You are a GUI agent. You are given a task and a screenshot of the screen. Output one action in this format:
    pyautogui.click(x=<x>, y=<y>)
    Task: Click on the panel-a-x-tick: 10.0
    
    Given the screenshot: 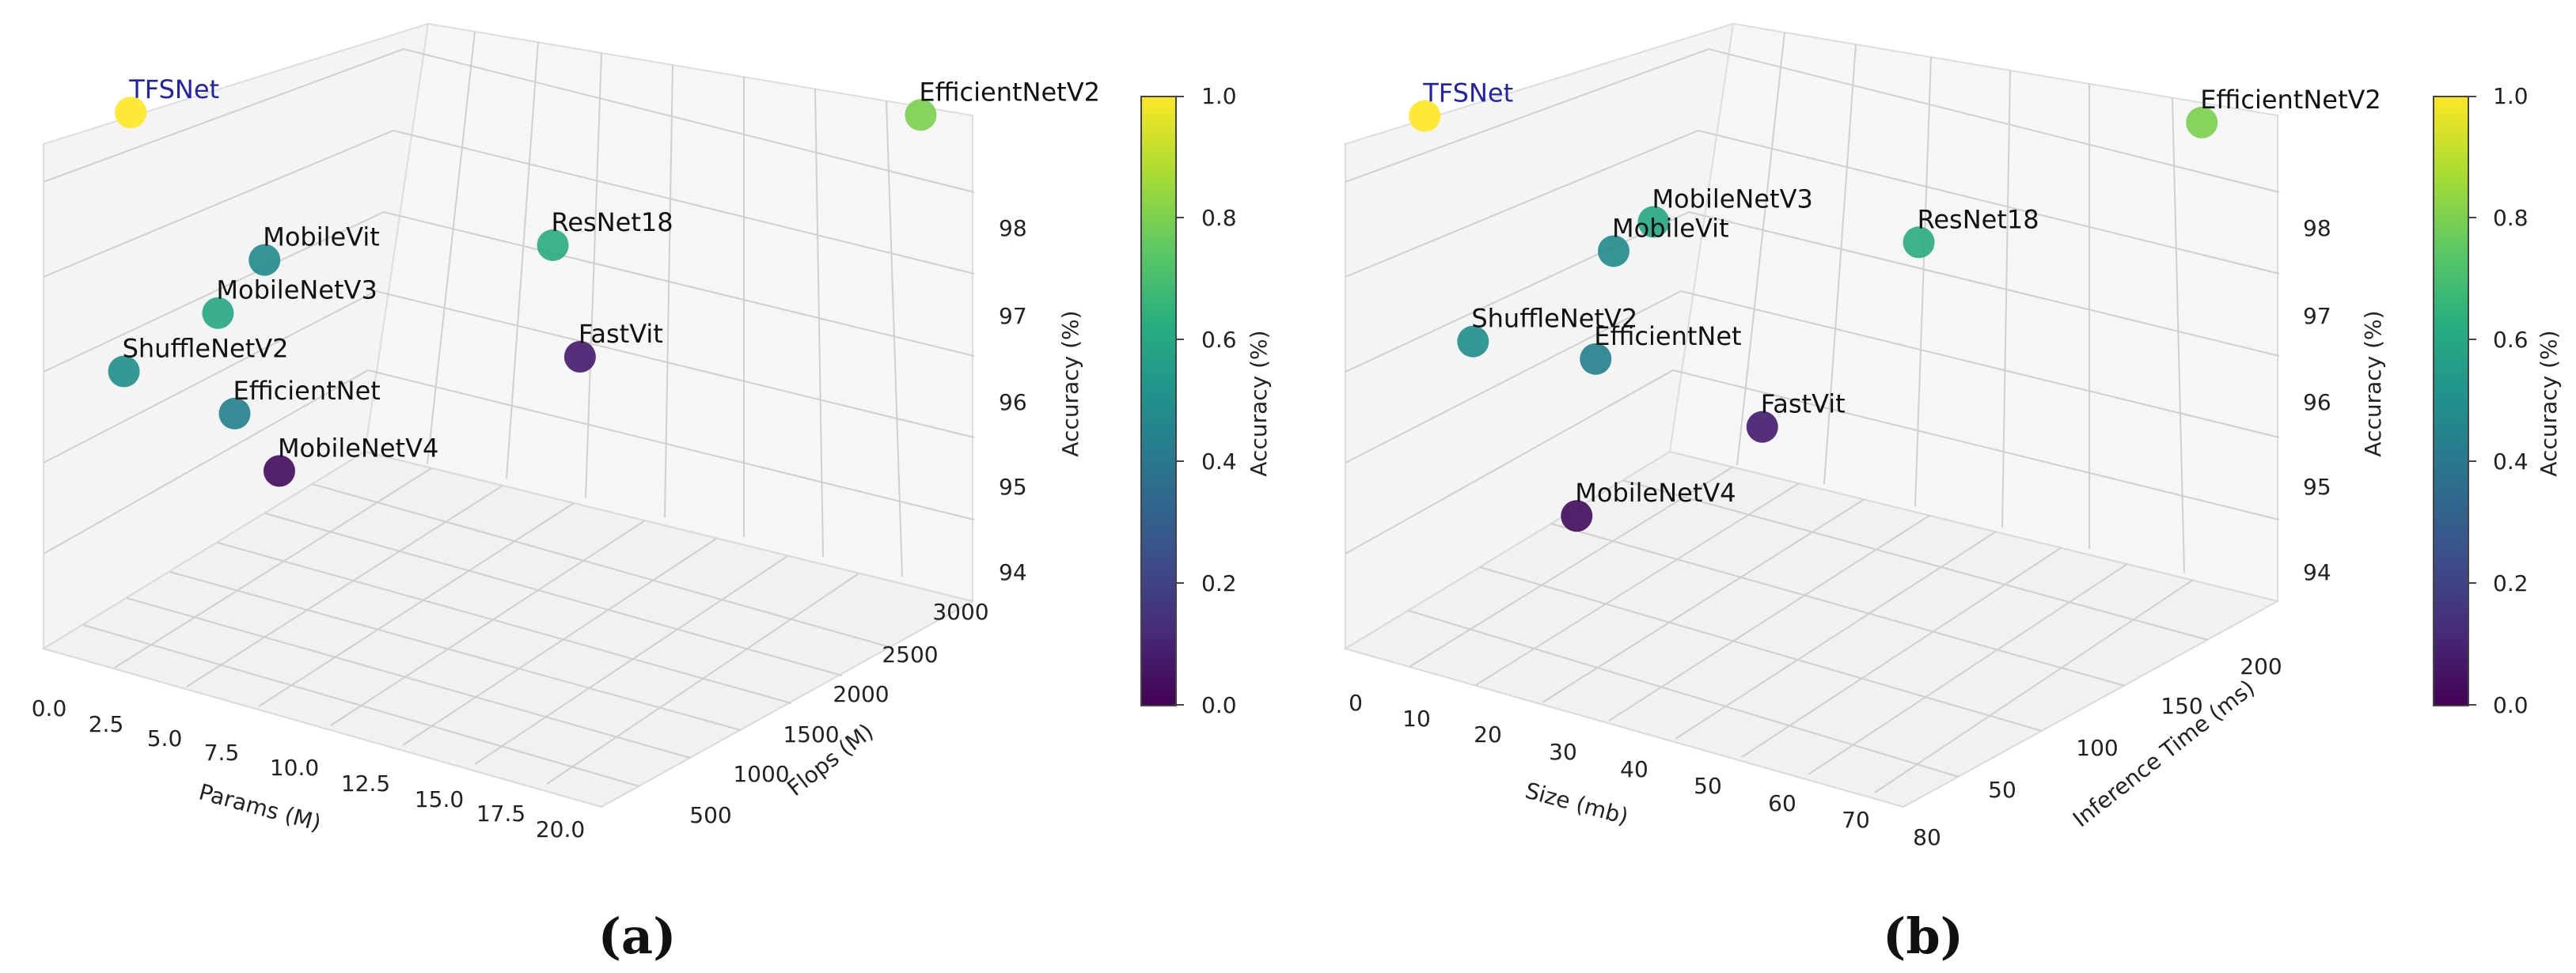 What is the action you would take?
    pyautogui.click(x=294, y=768)
    